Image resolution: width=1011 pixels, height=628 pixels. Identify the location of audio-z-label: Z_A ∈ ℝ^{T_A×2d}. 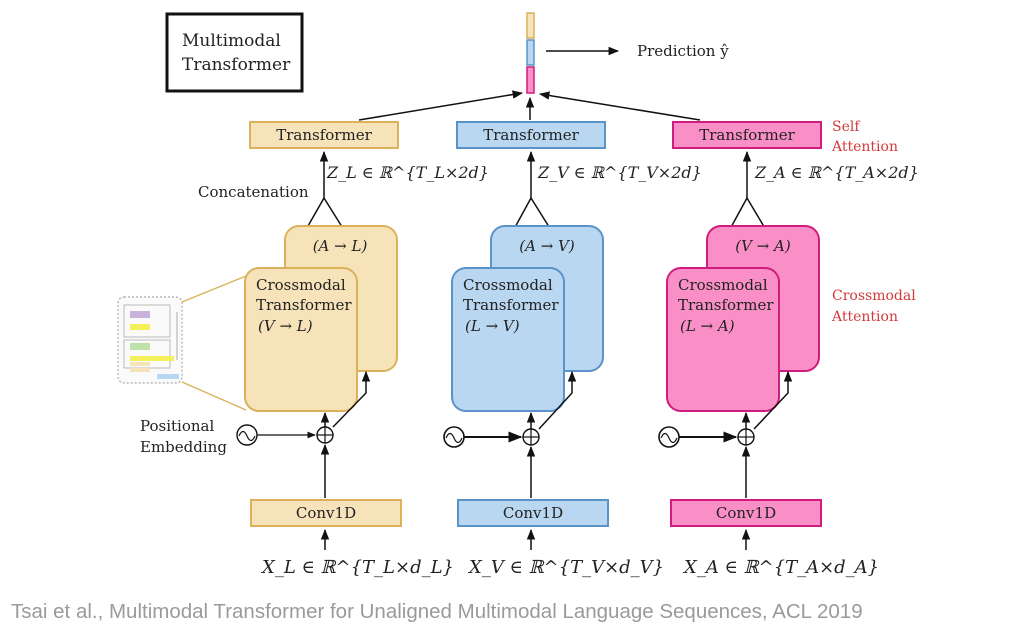
(836, 172).